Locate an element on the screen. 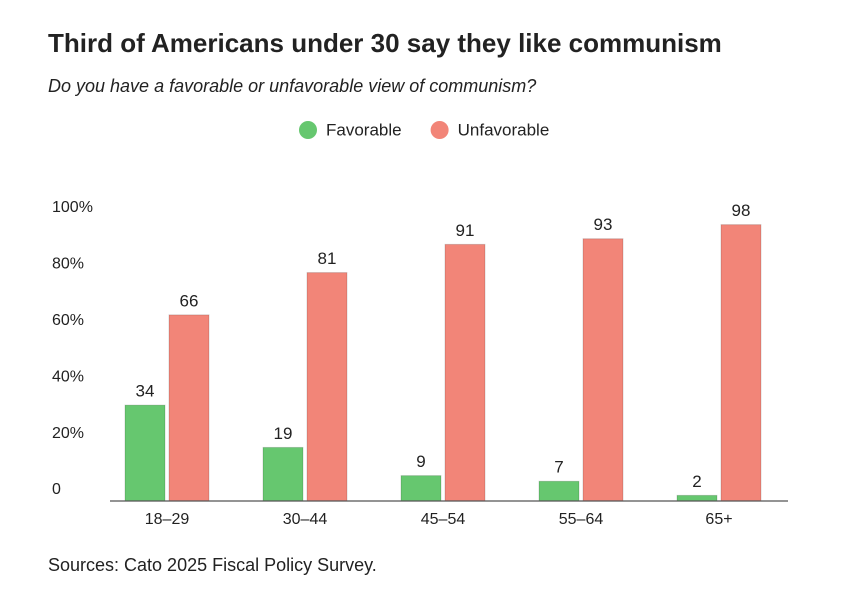 The image size is (857, 599). x-tick-label: 65+ is located at coordinates (718, 519).